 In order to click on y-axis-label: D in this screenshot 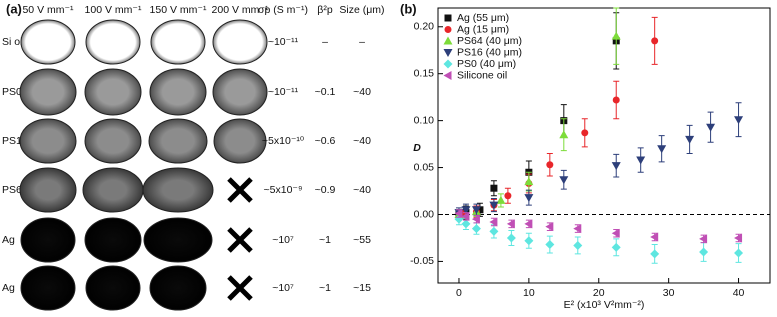, I will do `click(417, 148)`.